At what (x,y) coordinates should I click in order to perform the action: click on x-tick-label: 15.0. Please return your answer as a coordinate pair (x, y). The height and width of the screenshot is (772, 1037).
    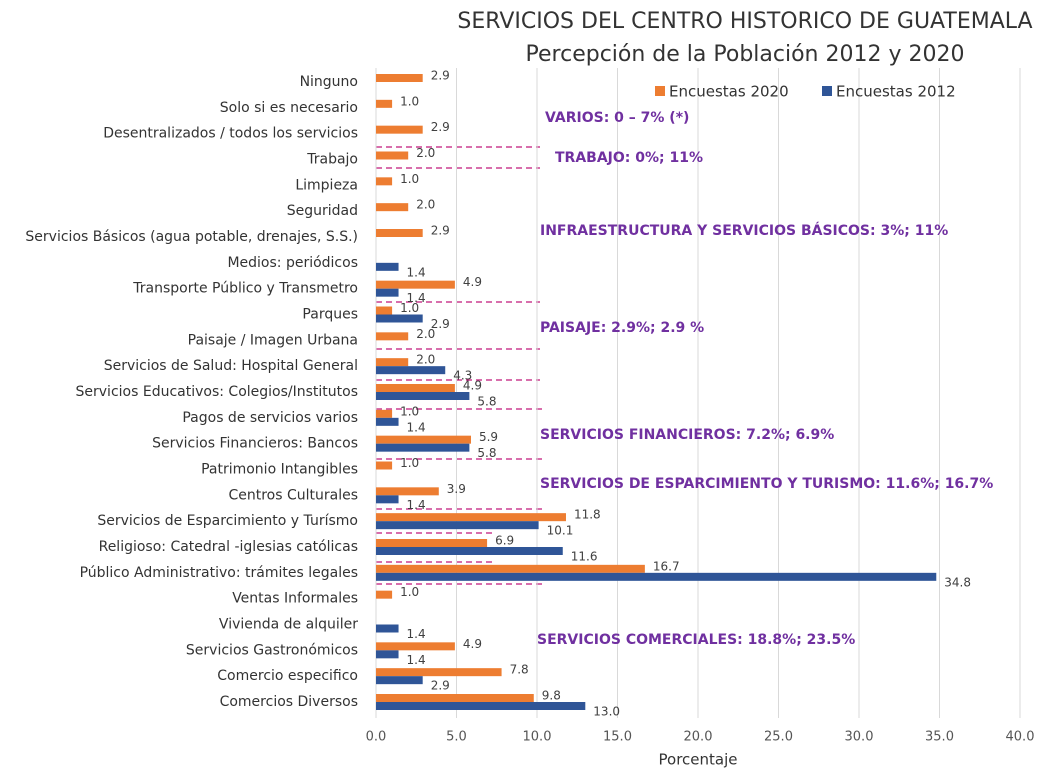
    Looking at the image, I should click on (617, 737).